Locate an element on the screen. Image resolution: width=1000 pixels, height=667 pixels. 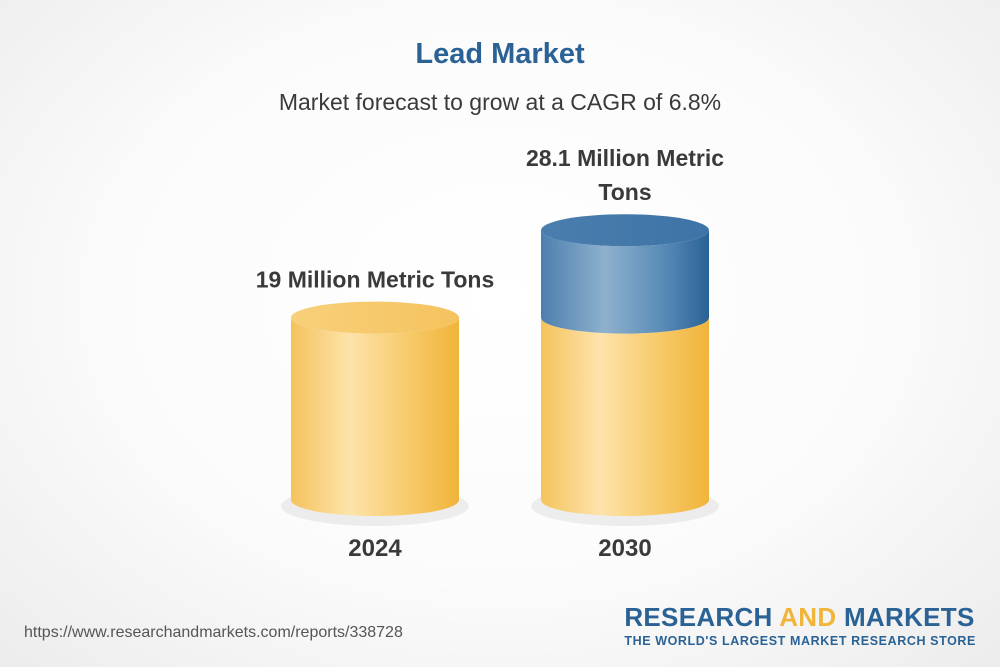
bar-growth-2030 is located at coordinates (625, 282).